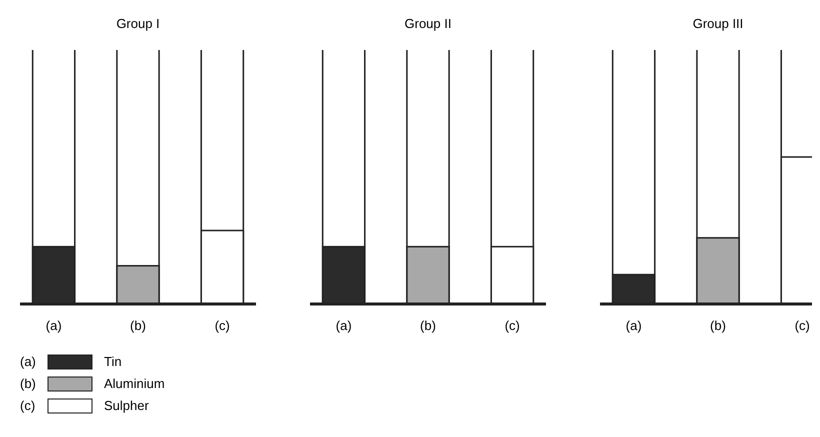 Image resolution: width=820 pixels, height=437 pixels. I want to click on legend-label: Sulpher, so click(127, 405).